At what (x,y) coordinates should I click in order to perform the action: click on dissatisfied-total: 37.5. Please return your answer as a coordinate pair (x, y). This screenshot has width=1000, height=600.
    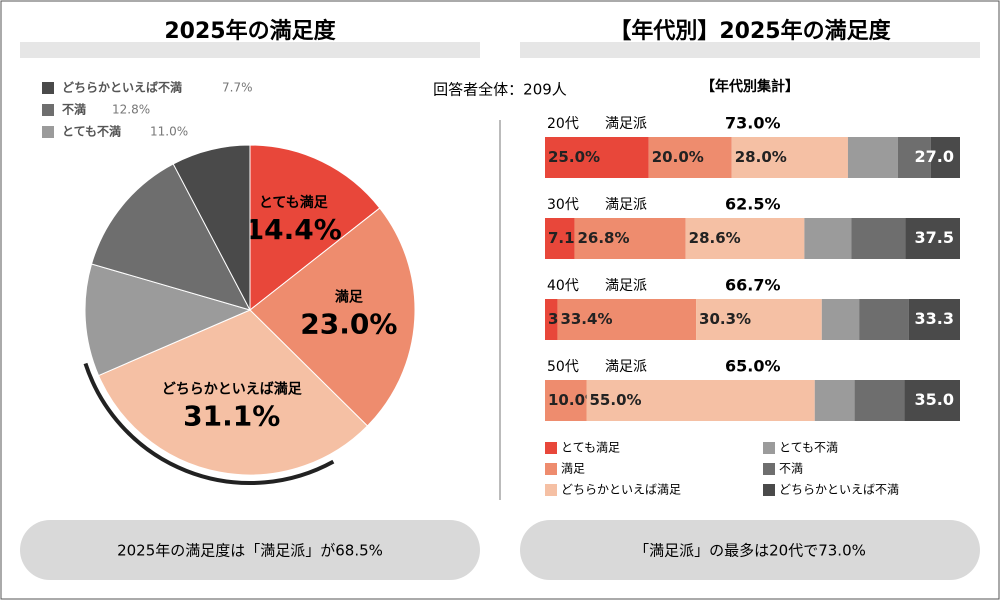
    Looking at the image, I should click on (934, 237).